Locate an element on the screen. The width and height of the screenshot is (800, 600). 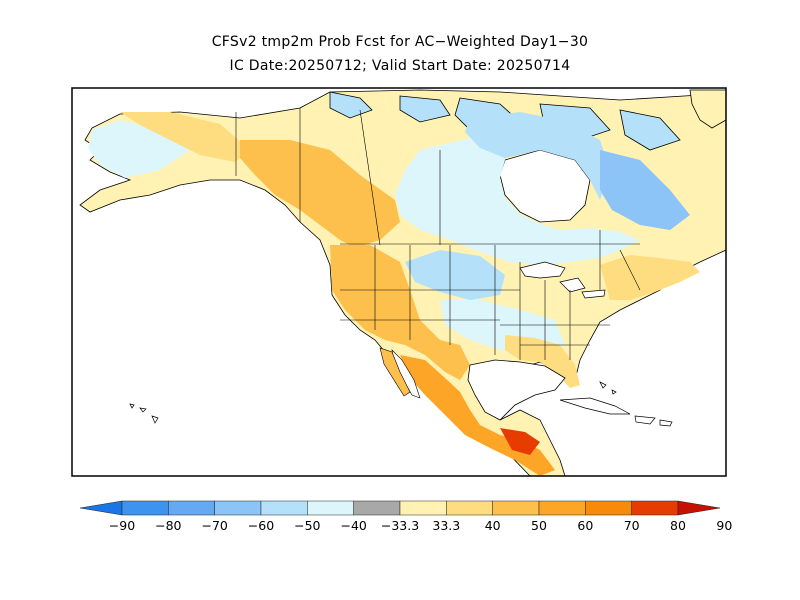
warm-anomaly-south-us is located at coordinates (542, 361).